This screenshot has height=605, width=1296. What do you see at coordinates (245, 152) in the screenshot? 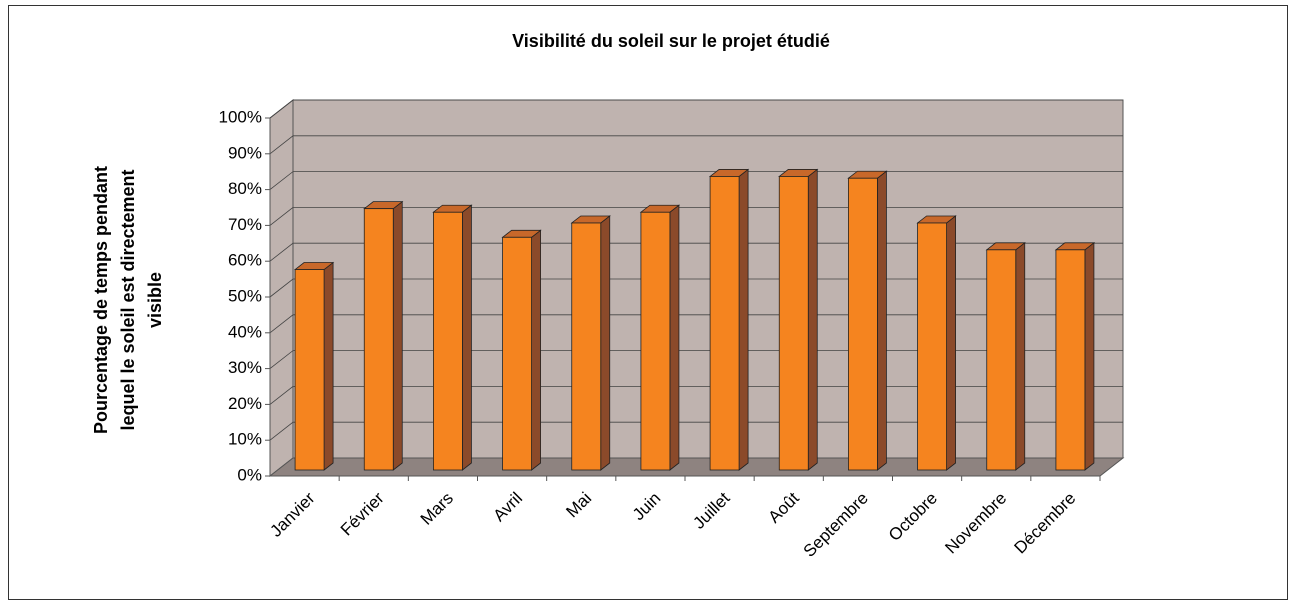
I see `y-tick-label: 90%` at bounding box center [245, 152].